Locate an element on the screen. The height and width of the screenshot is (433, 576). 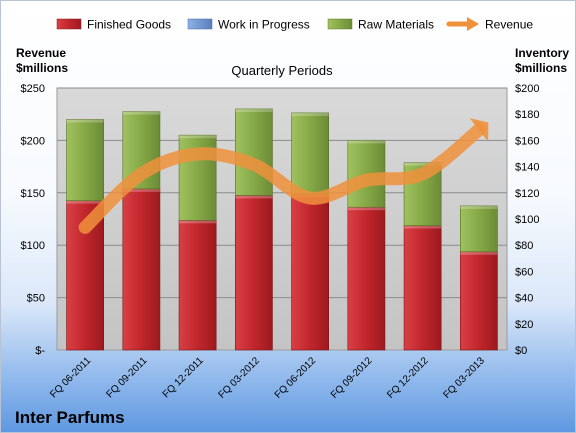
x-tick-label: FQ 09-2012 is located at coordinates (352, 378).